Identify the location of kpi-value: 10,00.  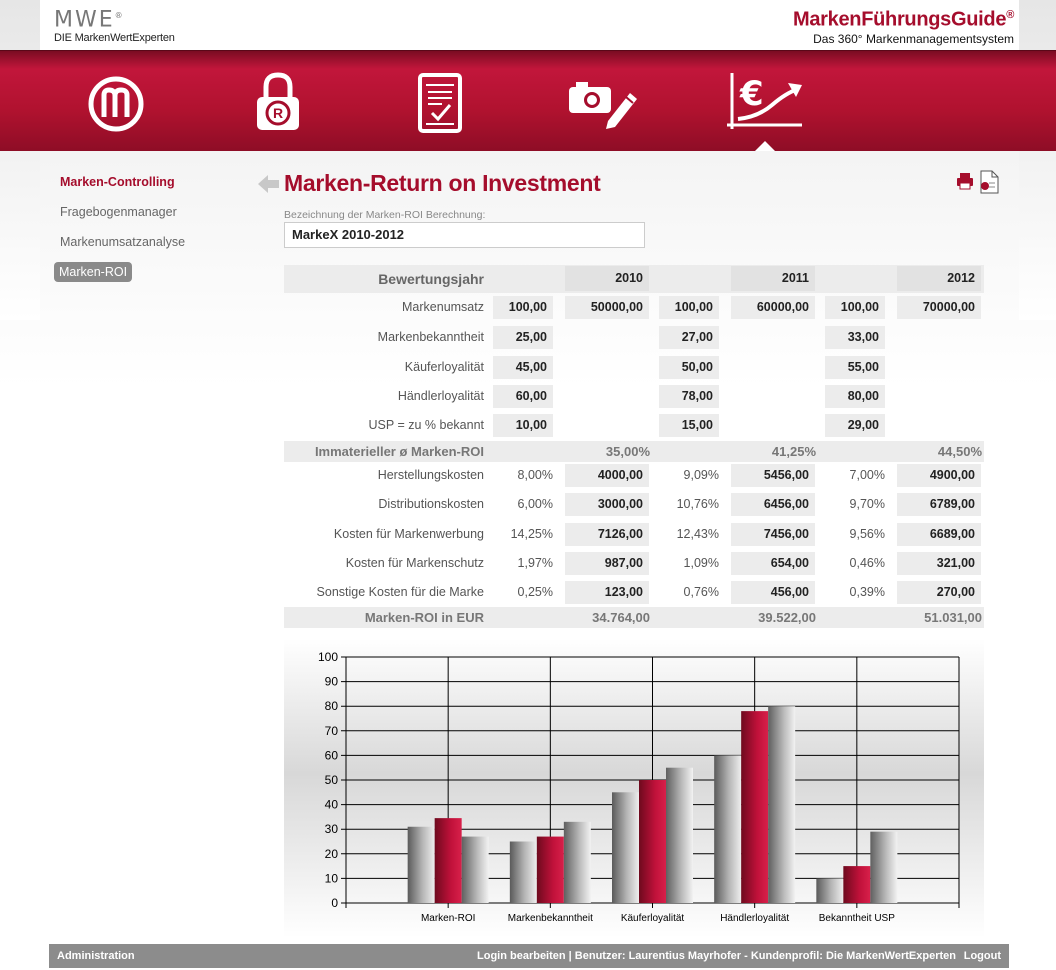
(523, 425).